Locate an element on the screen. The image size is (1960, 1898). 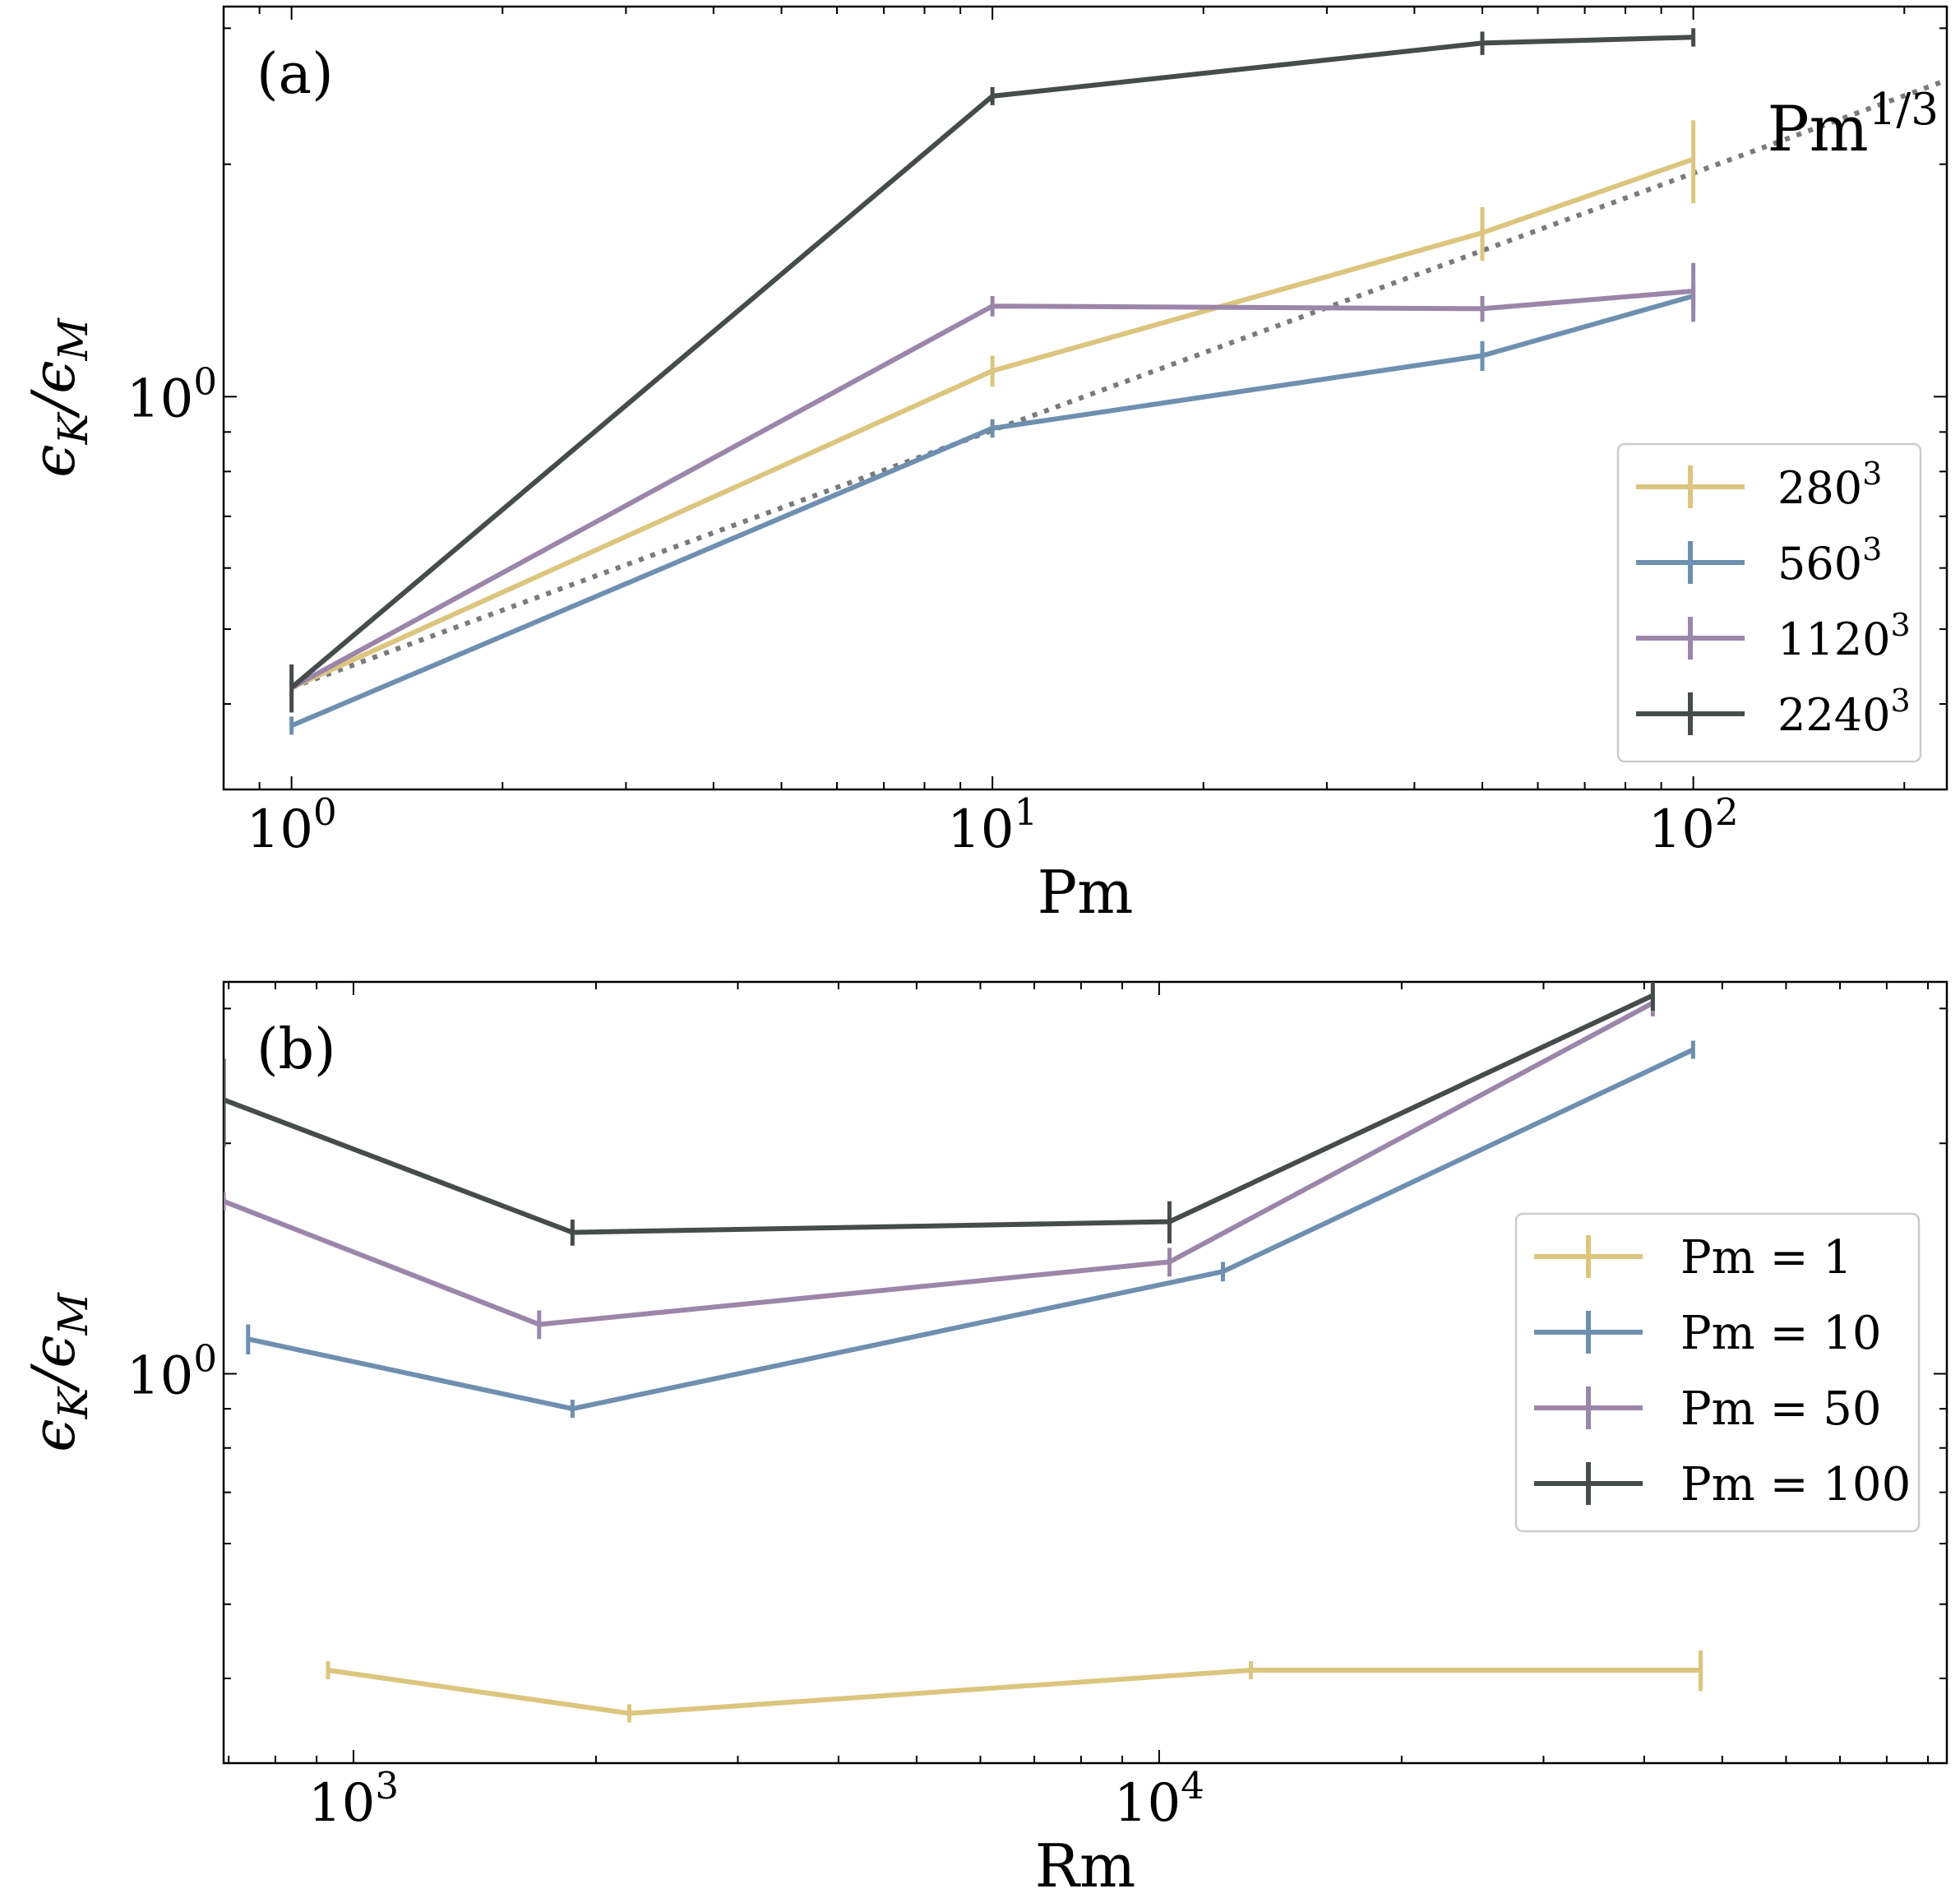
legend-entry-0: Pm = 1 is located at coordinates (1766, 1258).